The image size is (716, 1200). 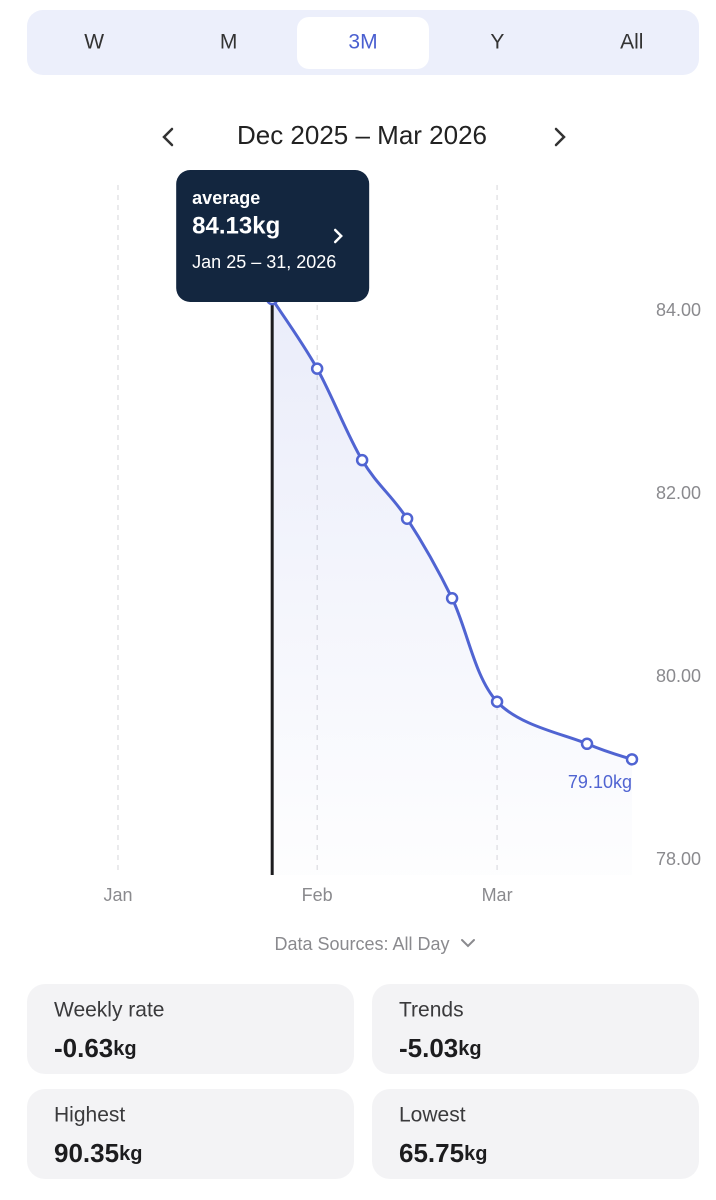 I want to click on stat-number: 65.75, so click(x=431, y=1153).